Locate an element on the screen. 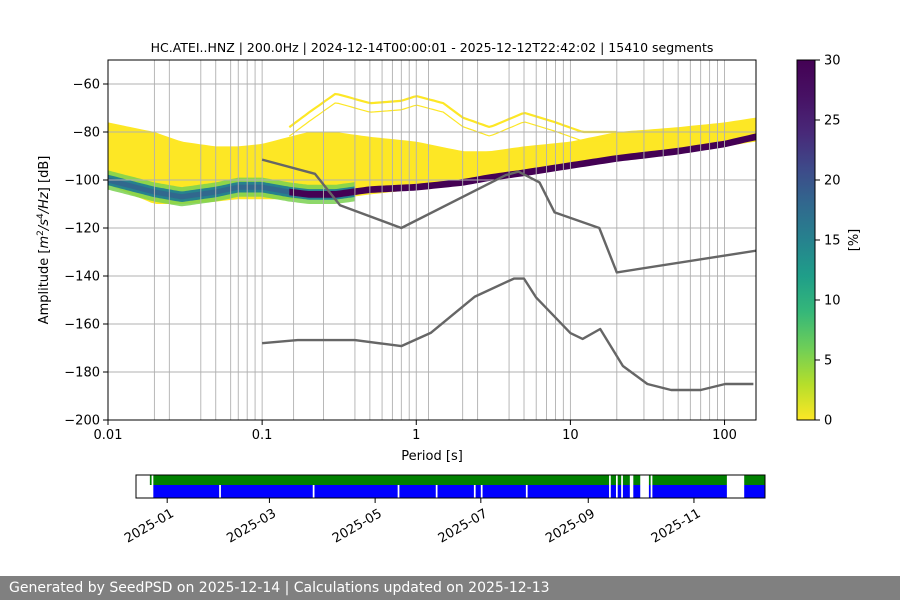  x-ticks: 0.01 0.1 1 10 100 is located at coordinates (415, 431).